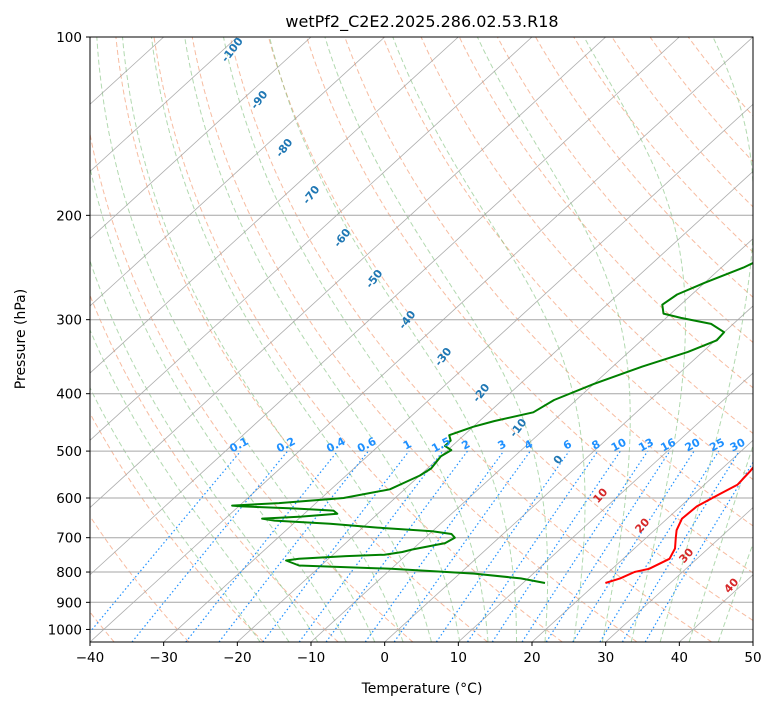  I want to click on dry-adiabat-label: -80, so click(284, 148).